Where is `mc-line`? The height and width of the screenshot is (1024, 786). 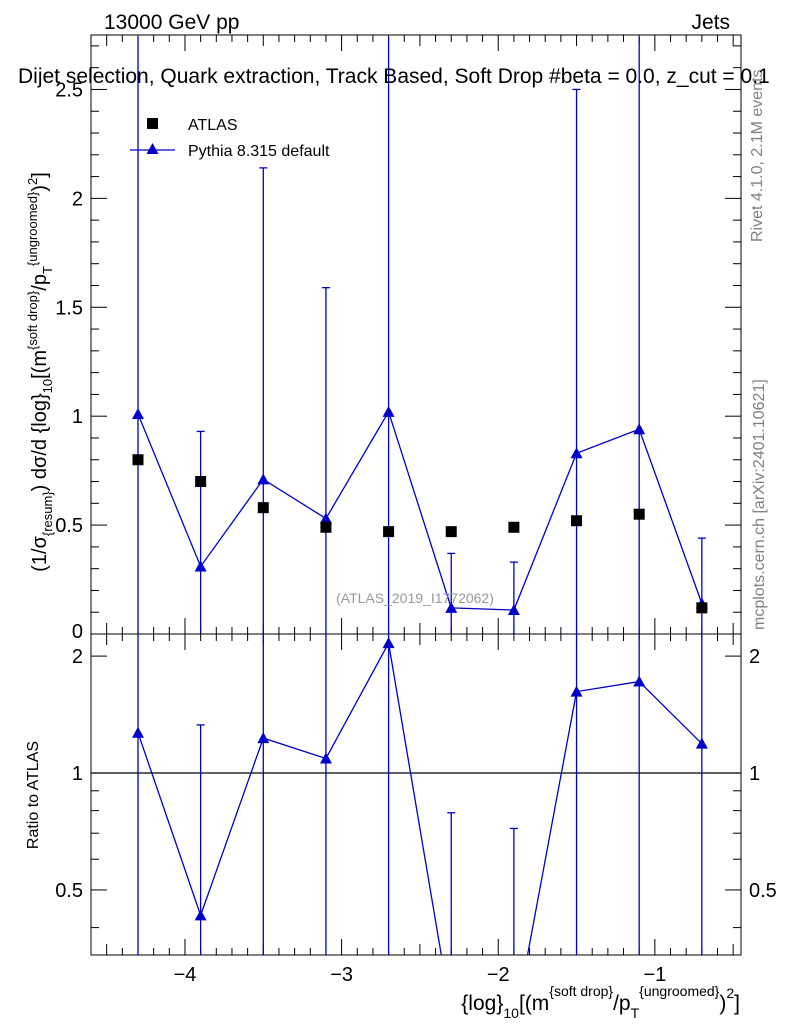 mc-line is located at coordinates (420, 510).